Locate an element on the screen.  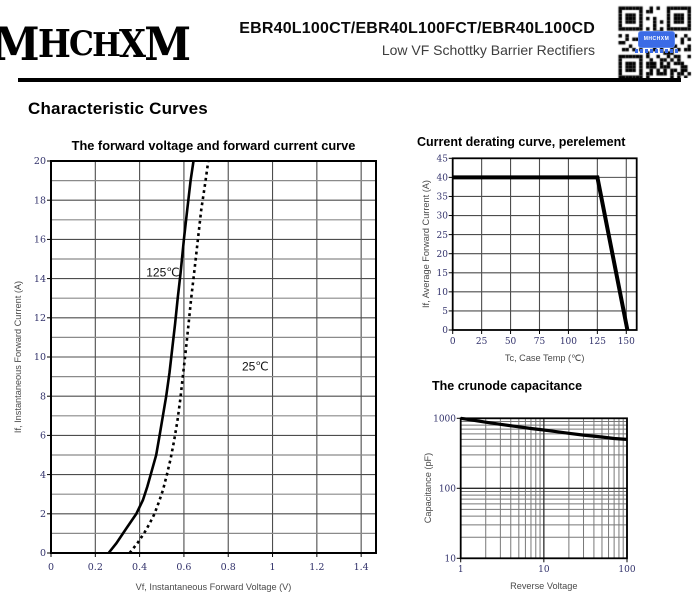
axis-ticks: 0 25 50 75 100 125 150 0 5 10 15 20 25 30 35 40 45 is located at coordinates (536, 251).